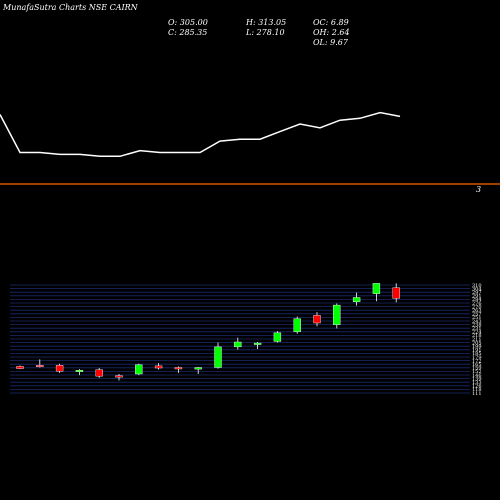  Describe the element at coordinates (331, 32) in the screenshot. I see `oh-value: OH: 2.64` at that location.